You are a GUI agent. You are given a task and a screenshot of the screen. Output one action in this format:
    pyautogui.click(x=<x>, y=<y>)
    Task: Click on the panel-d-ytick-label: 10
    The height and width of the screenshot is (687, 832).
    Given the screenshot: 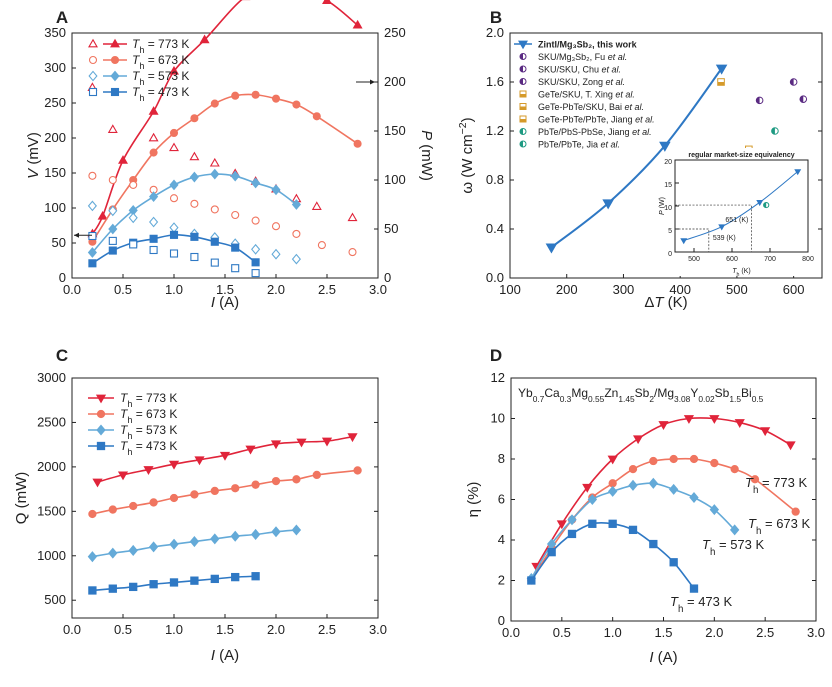 What is the action you would take?
    pyautogui.click(x=498, y=418)
    